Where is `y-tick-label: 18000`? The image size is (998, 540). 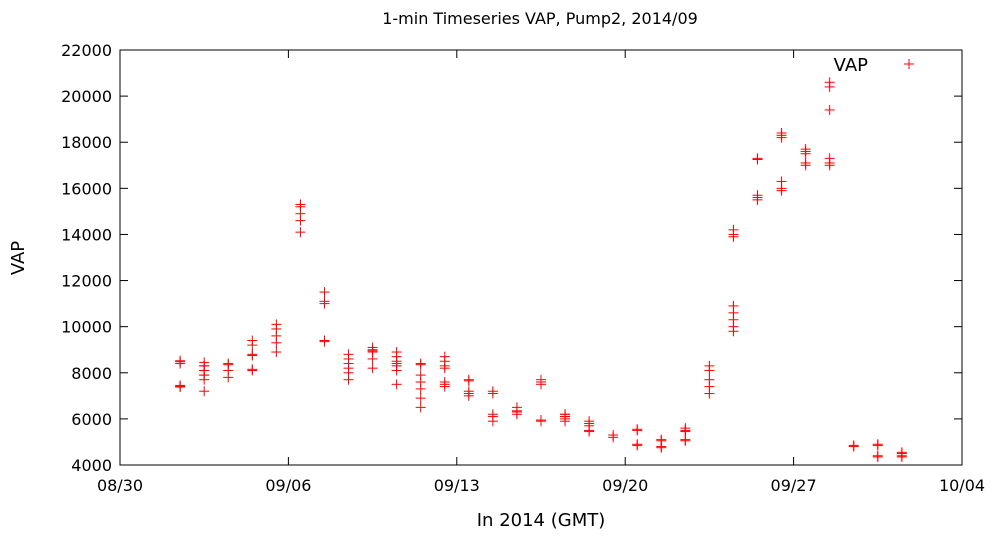
y-tick-label: 18000 is located at coordinates (86, 142).